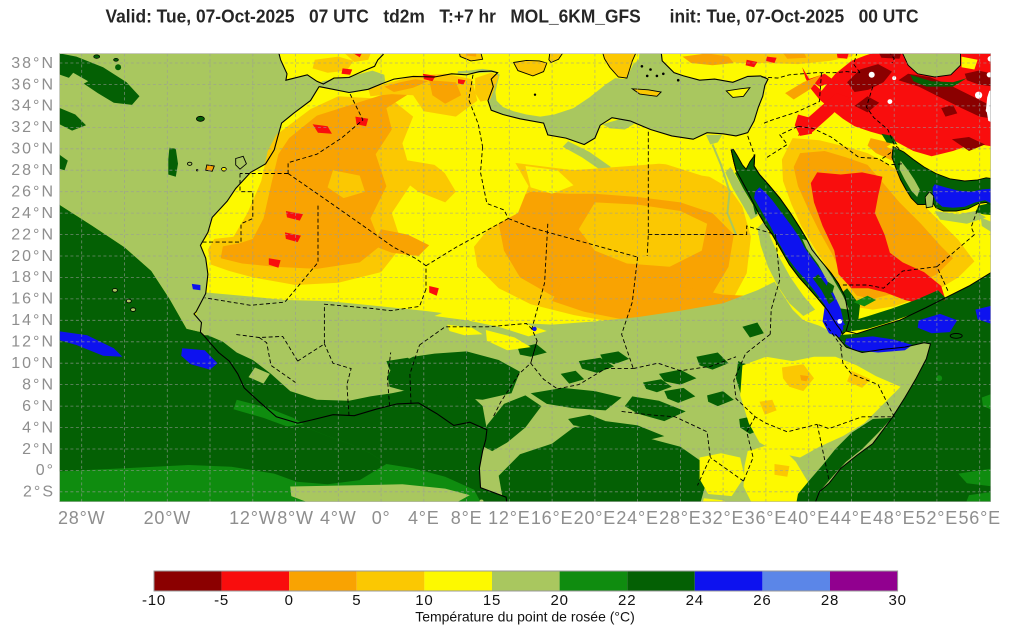  I want to click on svg-text: 26, so click(762, 600).